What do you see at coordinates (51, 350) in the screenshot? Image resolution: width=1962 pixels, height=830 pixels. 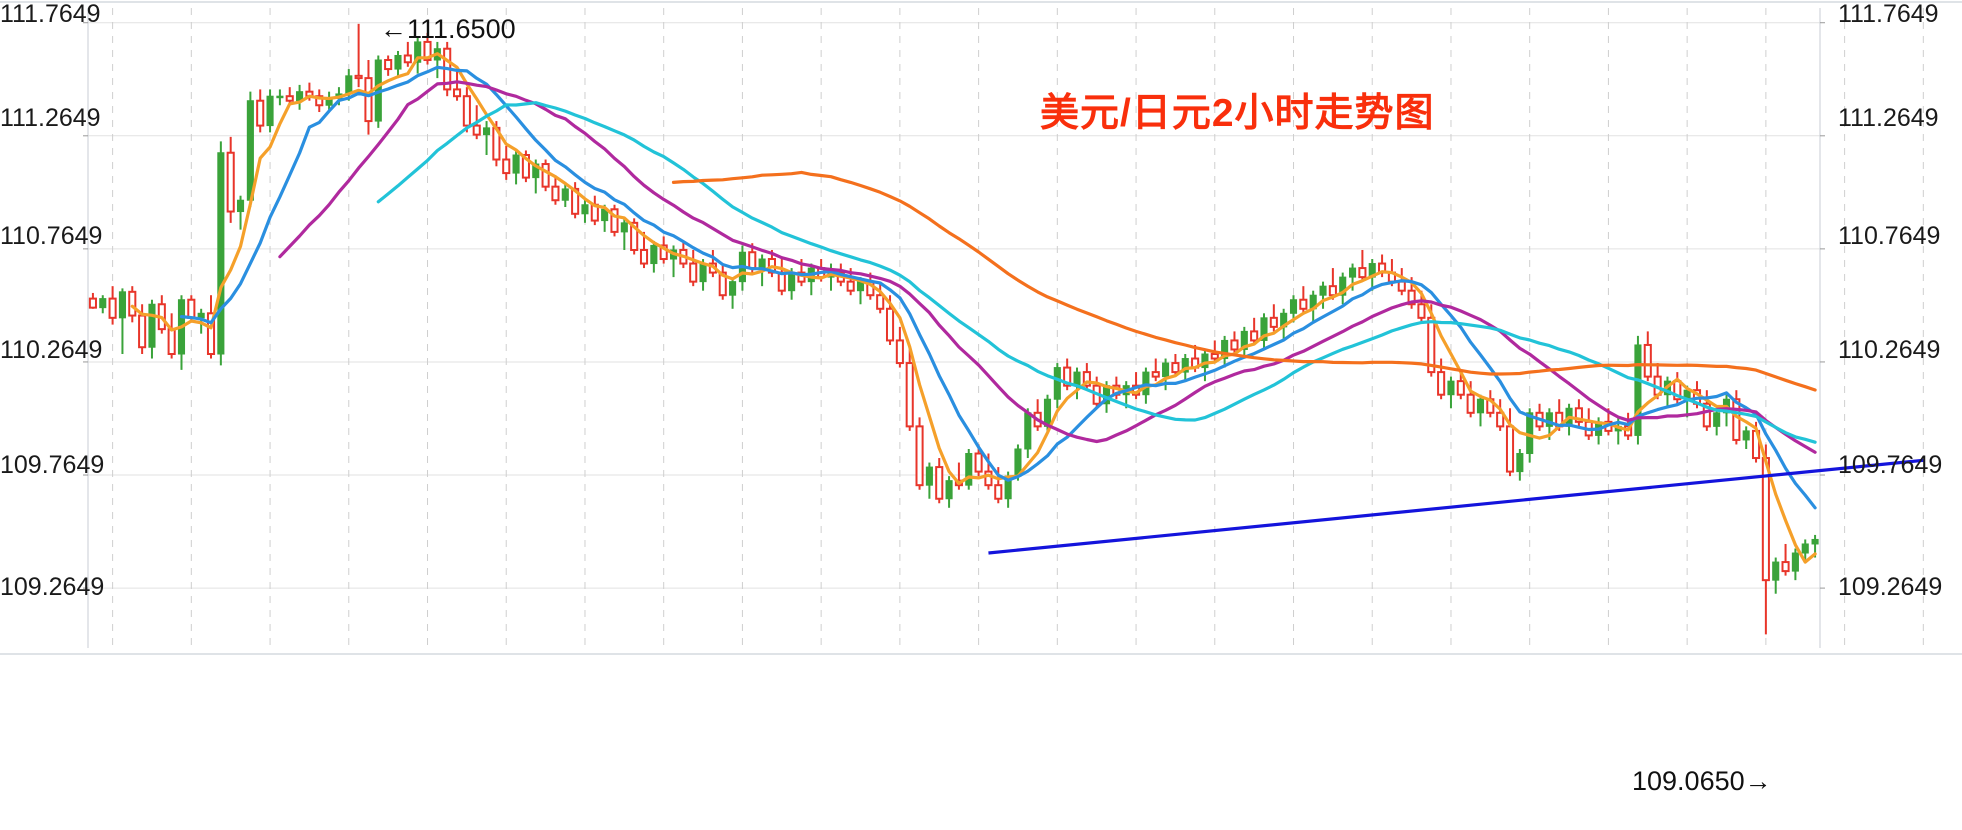 I see `y-axis-left-tick-3: 110.2649` at bounding box center [51, 350].